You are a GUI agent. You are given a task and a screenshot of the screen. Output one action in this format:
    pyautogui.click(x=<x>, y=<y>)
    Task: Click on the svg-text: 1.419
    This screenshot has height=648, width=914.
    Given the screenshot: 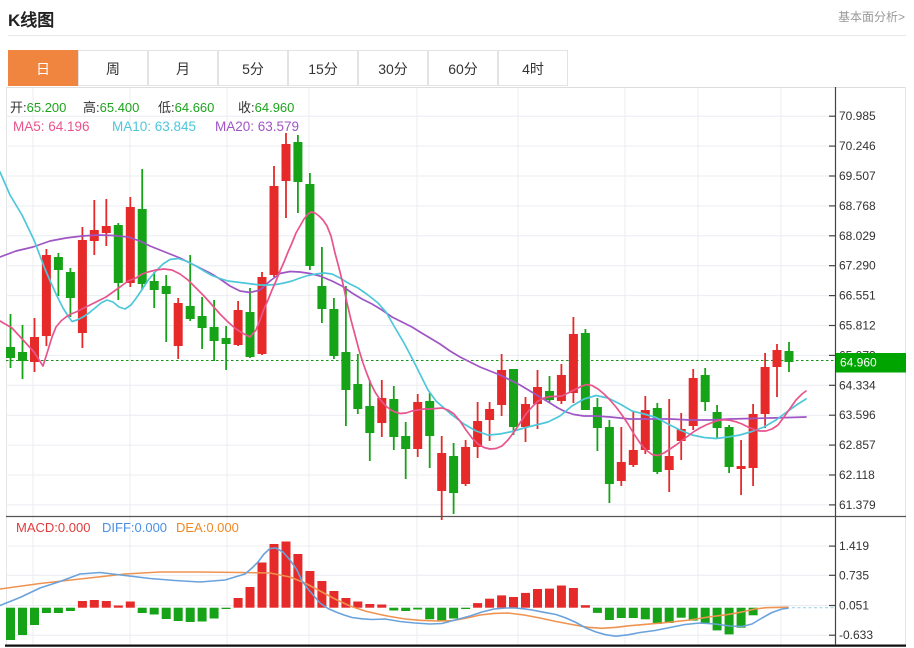 What is the action you would take?
    pyautogui.click(x=854, y=546)
    